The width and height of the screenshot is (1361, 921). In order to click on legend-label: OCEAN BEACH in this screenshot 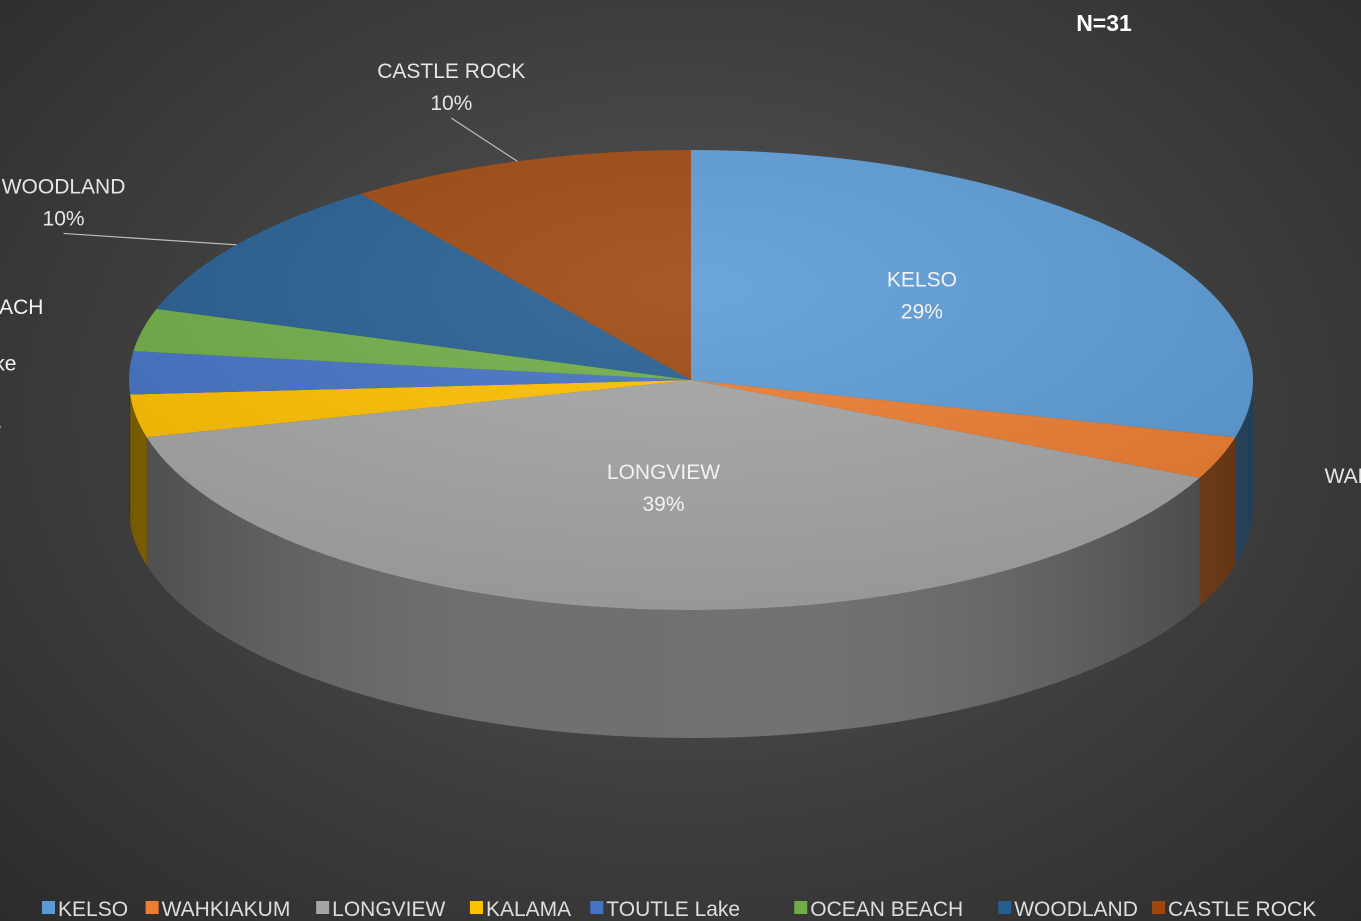, I will do `click(886, 909)`.